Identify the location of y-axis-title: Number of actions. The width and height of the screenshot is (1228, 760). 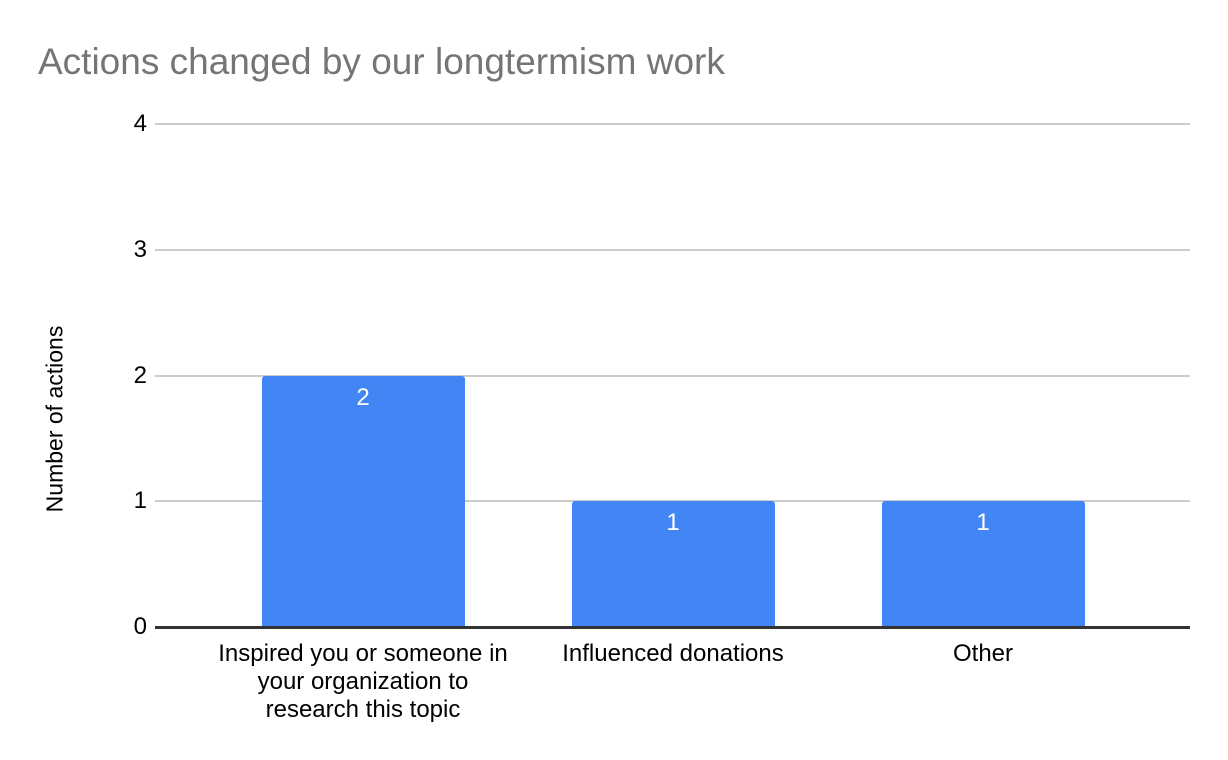
(54, 419).